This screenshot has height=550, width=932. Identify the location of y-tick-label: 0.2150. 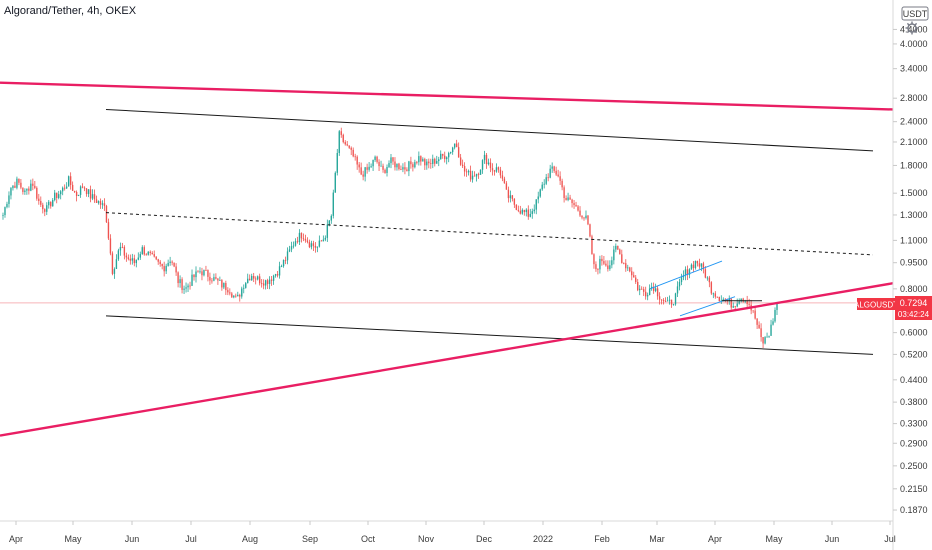
(914, 489).